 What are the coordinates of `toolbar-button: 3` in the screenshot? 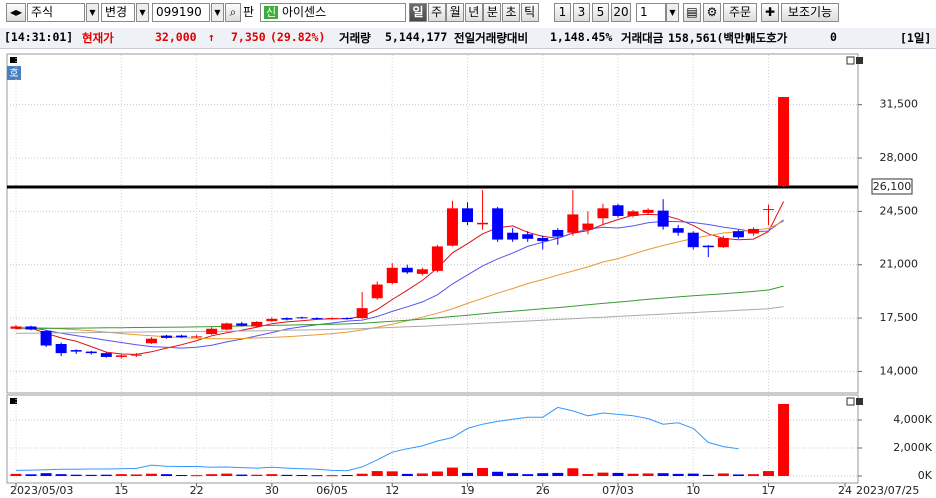 It's located at (581, 12).